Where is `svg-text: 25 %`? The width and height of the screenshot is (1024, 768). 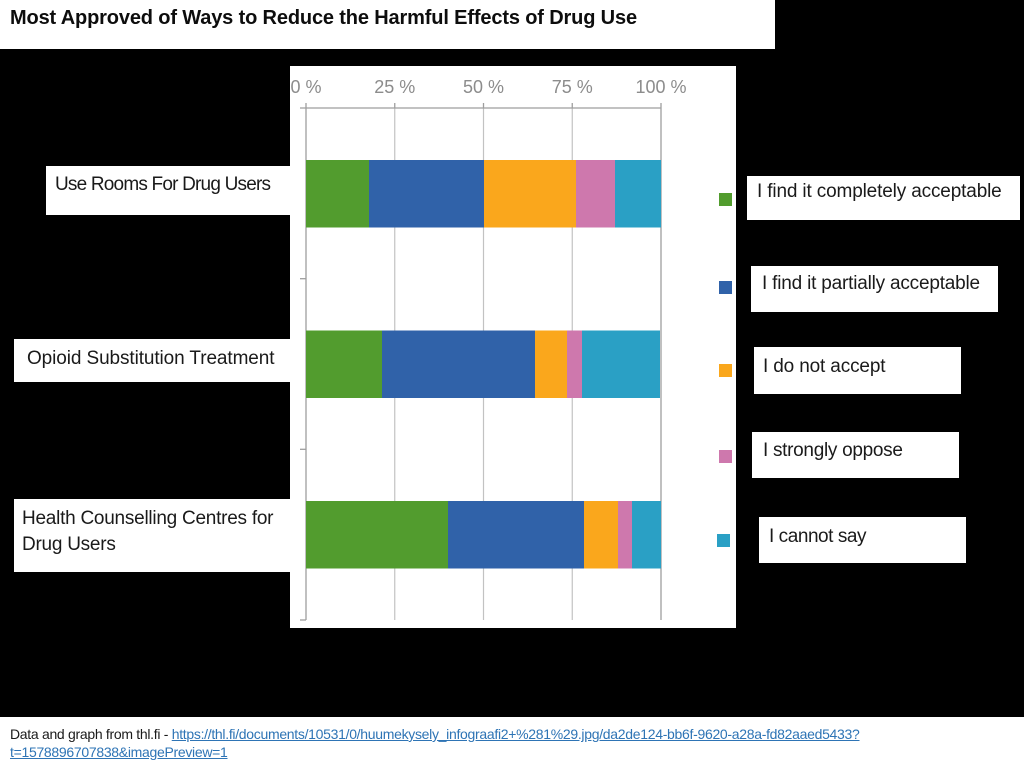
svg-text: 25 % is located at coordinates (394, 87).